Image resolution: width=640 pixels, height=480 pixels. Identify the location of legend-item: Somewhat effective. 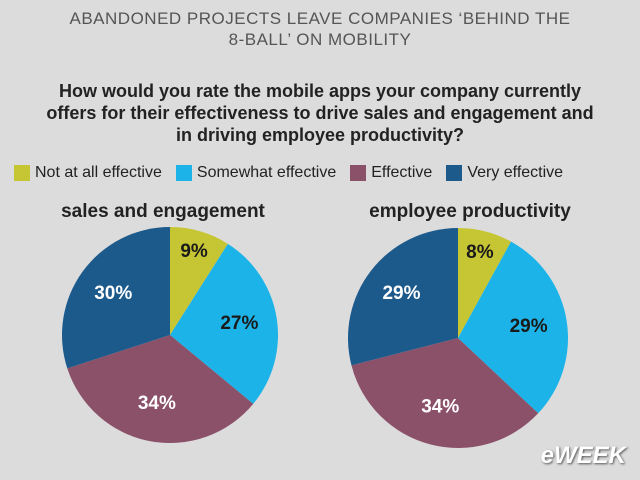
(256, 173).